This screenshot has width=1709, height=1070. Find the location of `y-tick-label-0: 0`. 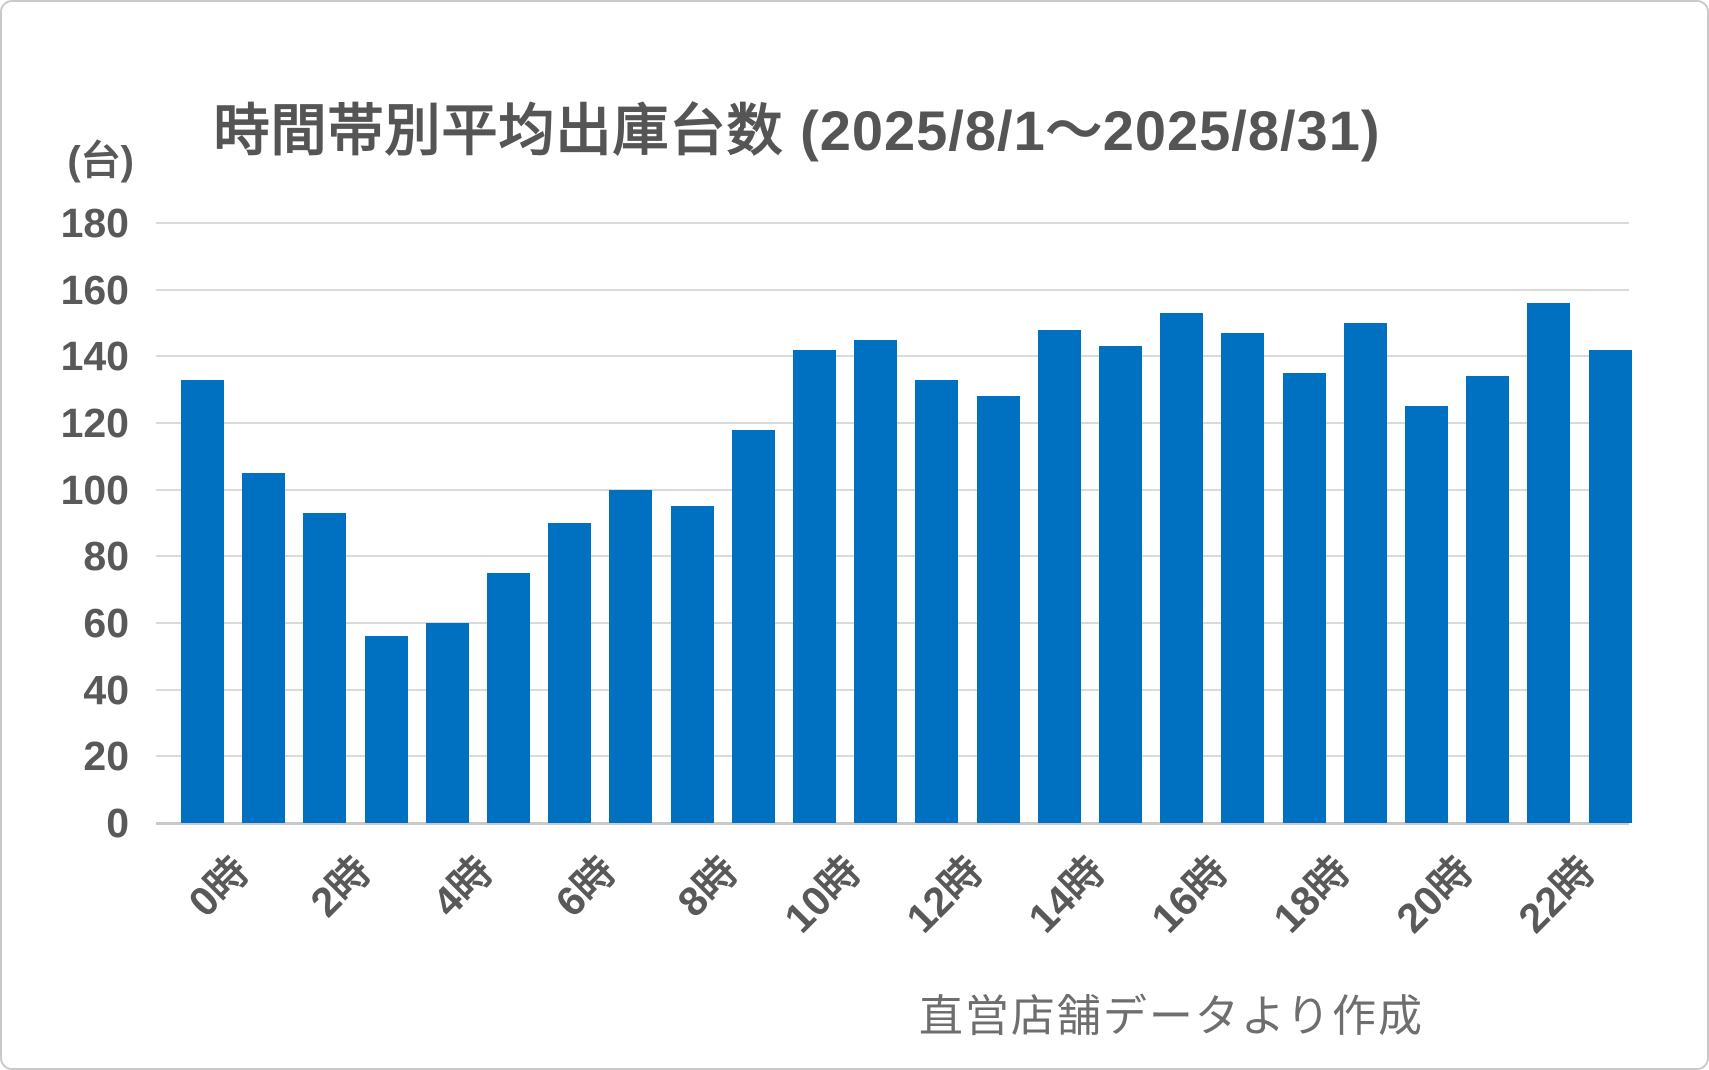

y-tick-label-0: 0 is located at coordinates (117, 823).